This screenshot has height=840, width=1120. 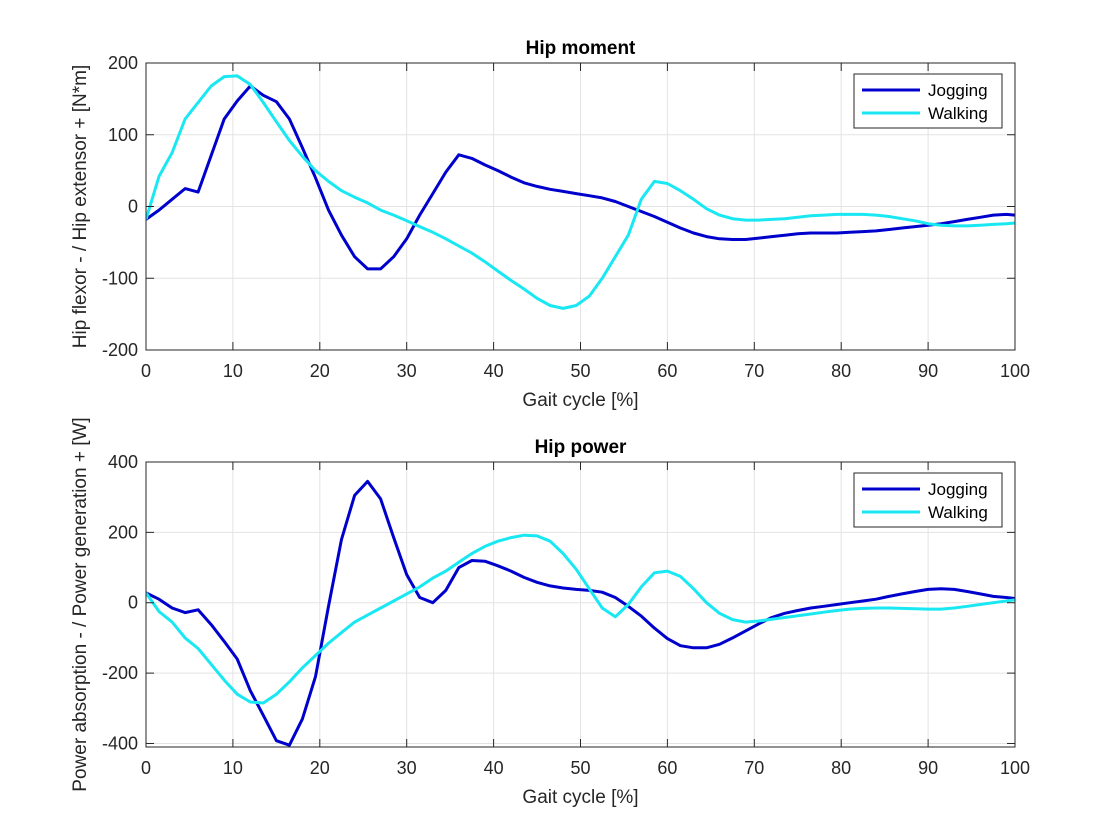 I want to click on y-axis-label: Hip flexor - / Hip extensor + [N*m], so click(x=80, y=207).